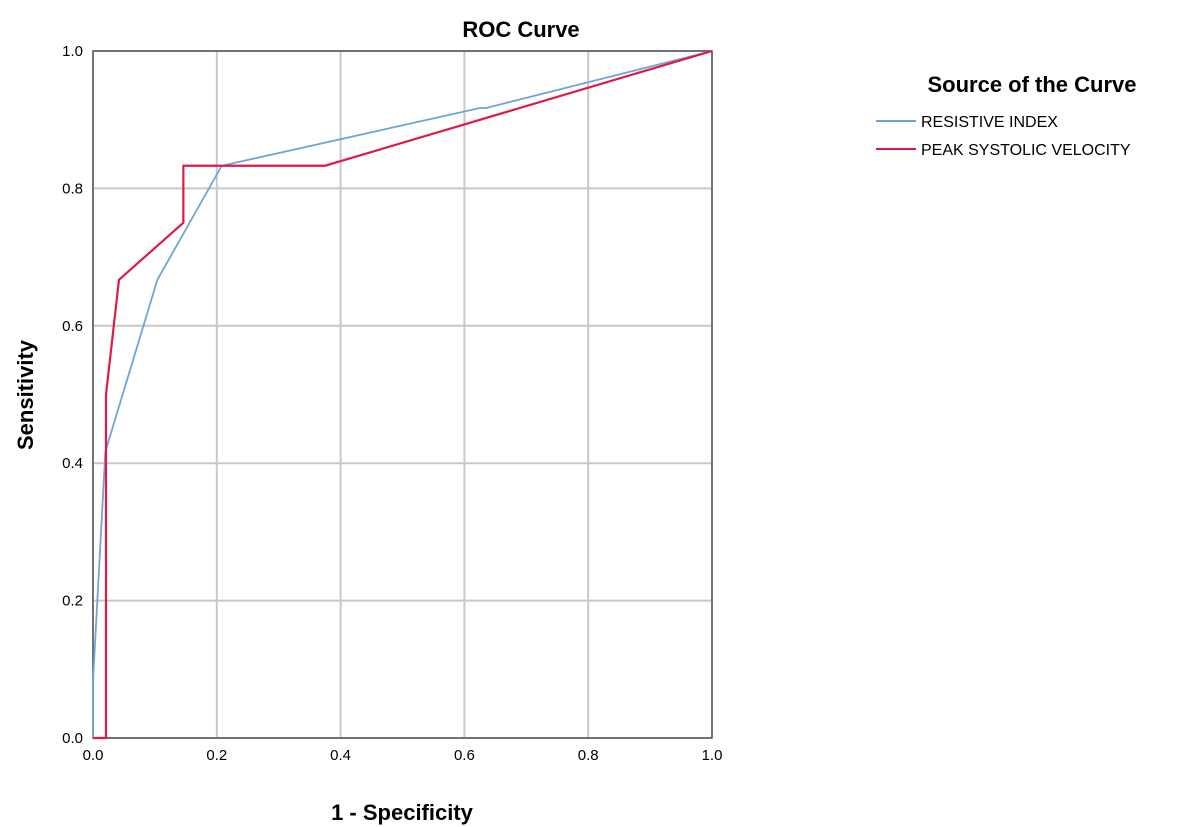 The height and width of the screenshot is (827, 1203). I want to click on x-tick-label: 0.8, so click(588, 755).